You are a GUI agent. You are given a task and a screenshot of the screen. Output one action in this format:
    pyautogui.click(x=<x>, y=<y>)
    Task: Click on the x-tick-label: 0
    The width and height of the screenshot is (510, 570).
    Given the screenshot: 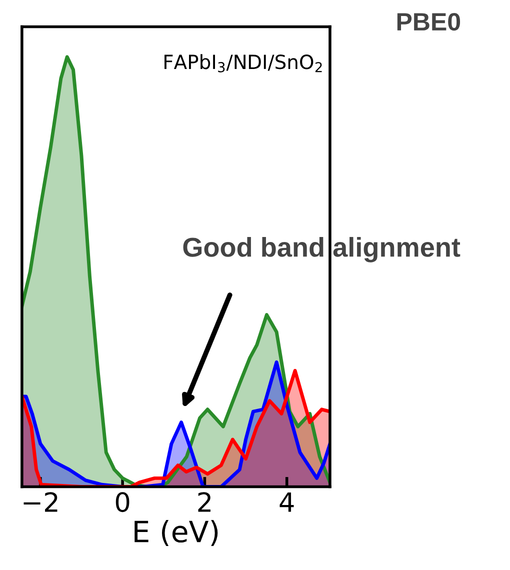 What is the action you would take?
    pyautogui.click(x=123, y=502)
    